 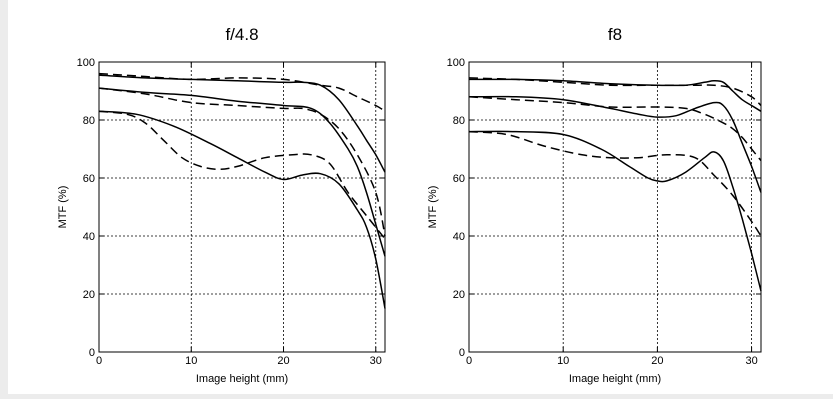 I want to click on chart-1-series-4-dashed-line, so click(x=242, y=162).